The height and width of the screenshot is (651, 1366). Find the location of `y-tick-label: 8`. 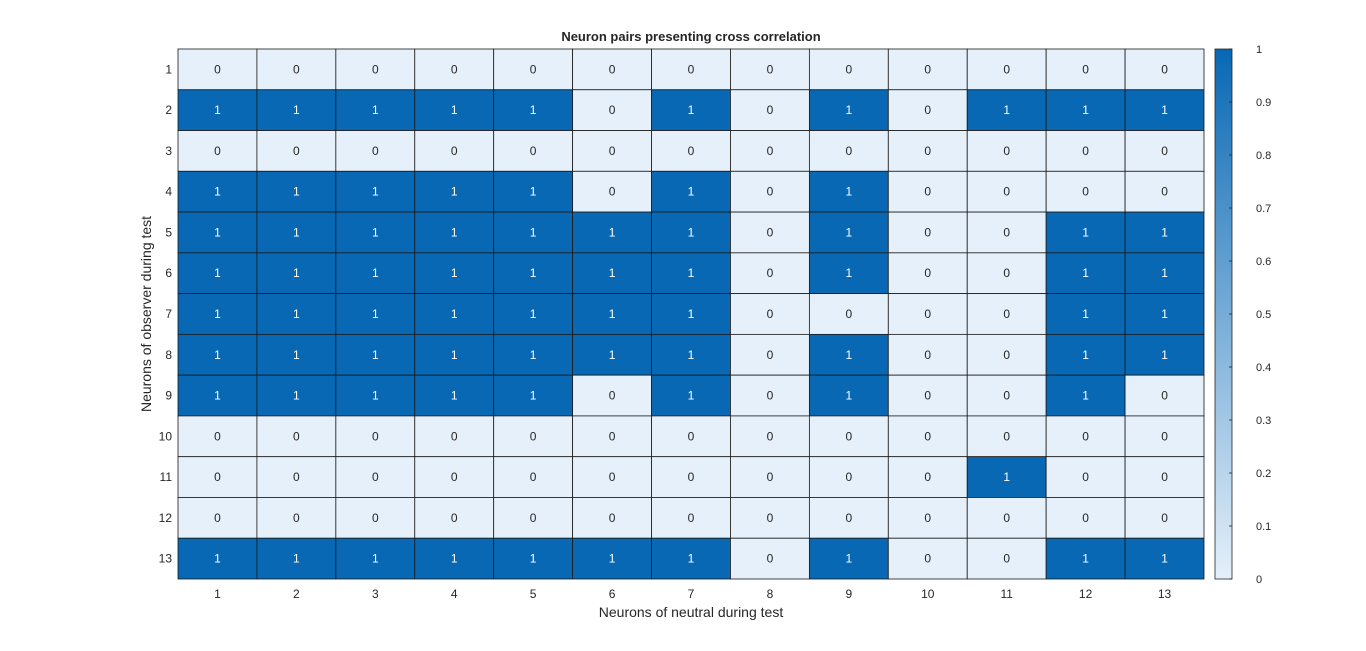

y-tick-label: 8 is located at coordinates (168, 355).